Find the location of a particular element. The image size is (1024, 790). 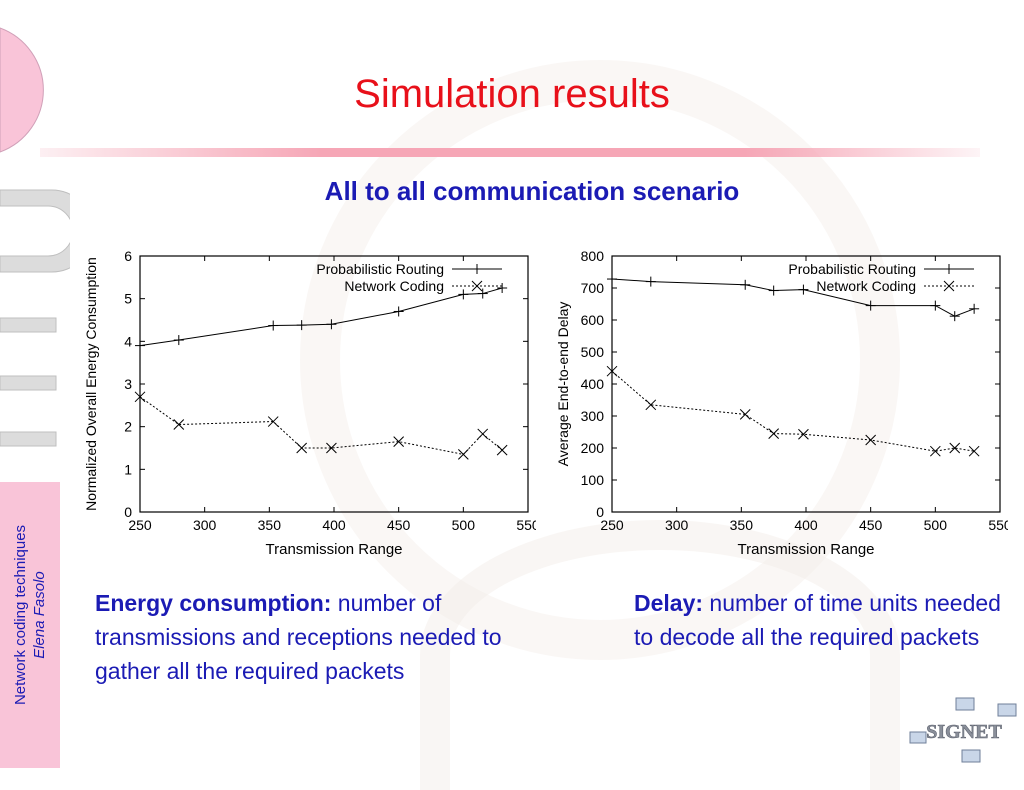

delay-caption-title: Delay: is located at coordinates (669, 603).